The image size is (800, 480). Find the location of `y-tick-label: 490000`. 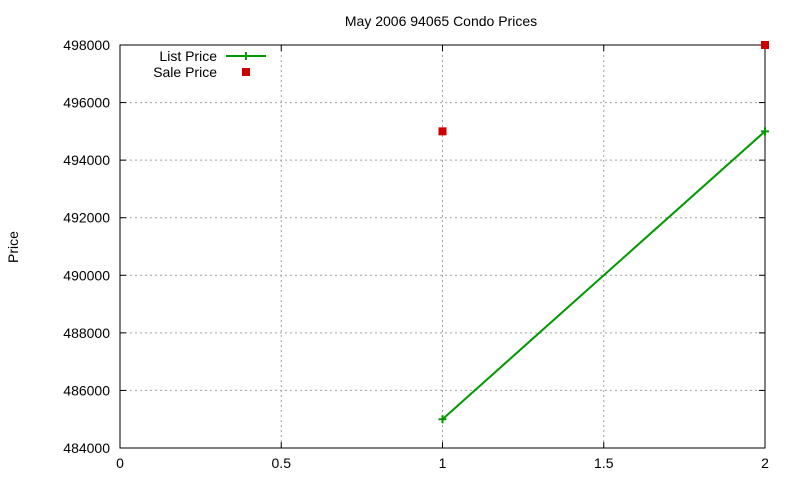

y-tick-label: 490000 is located at coordinates (86, 275).